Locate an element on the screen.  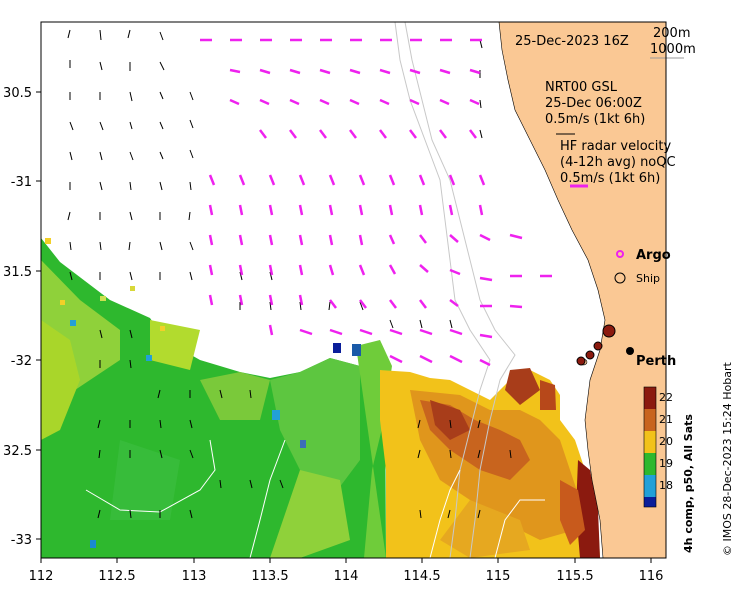
x-tick-114: 114 is located at coordinates (346, 576).